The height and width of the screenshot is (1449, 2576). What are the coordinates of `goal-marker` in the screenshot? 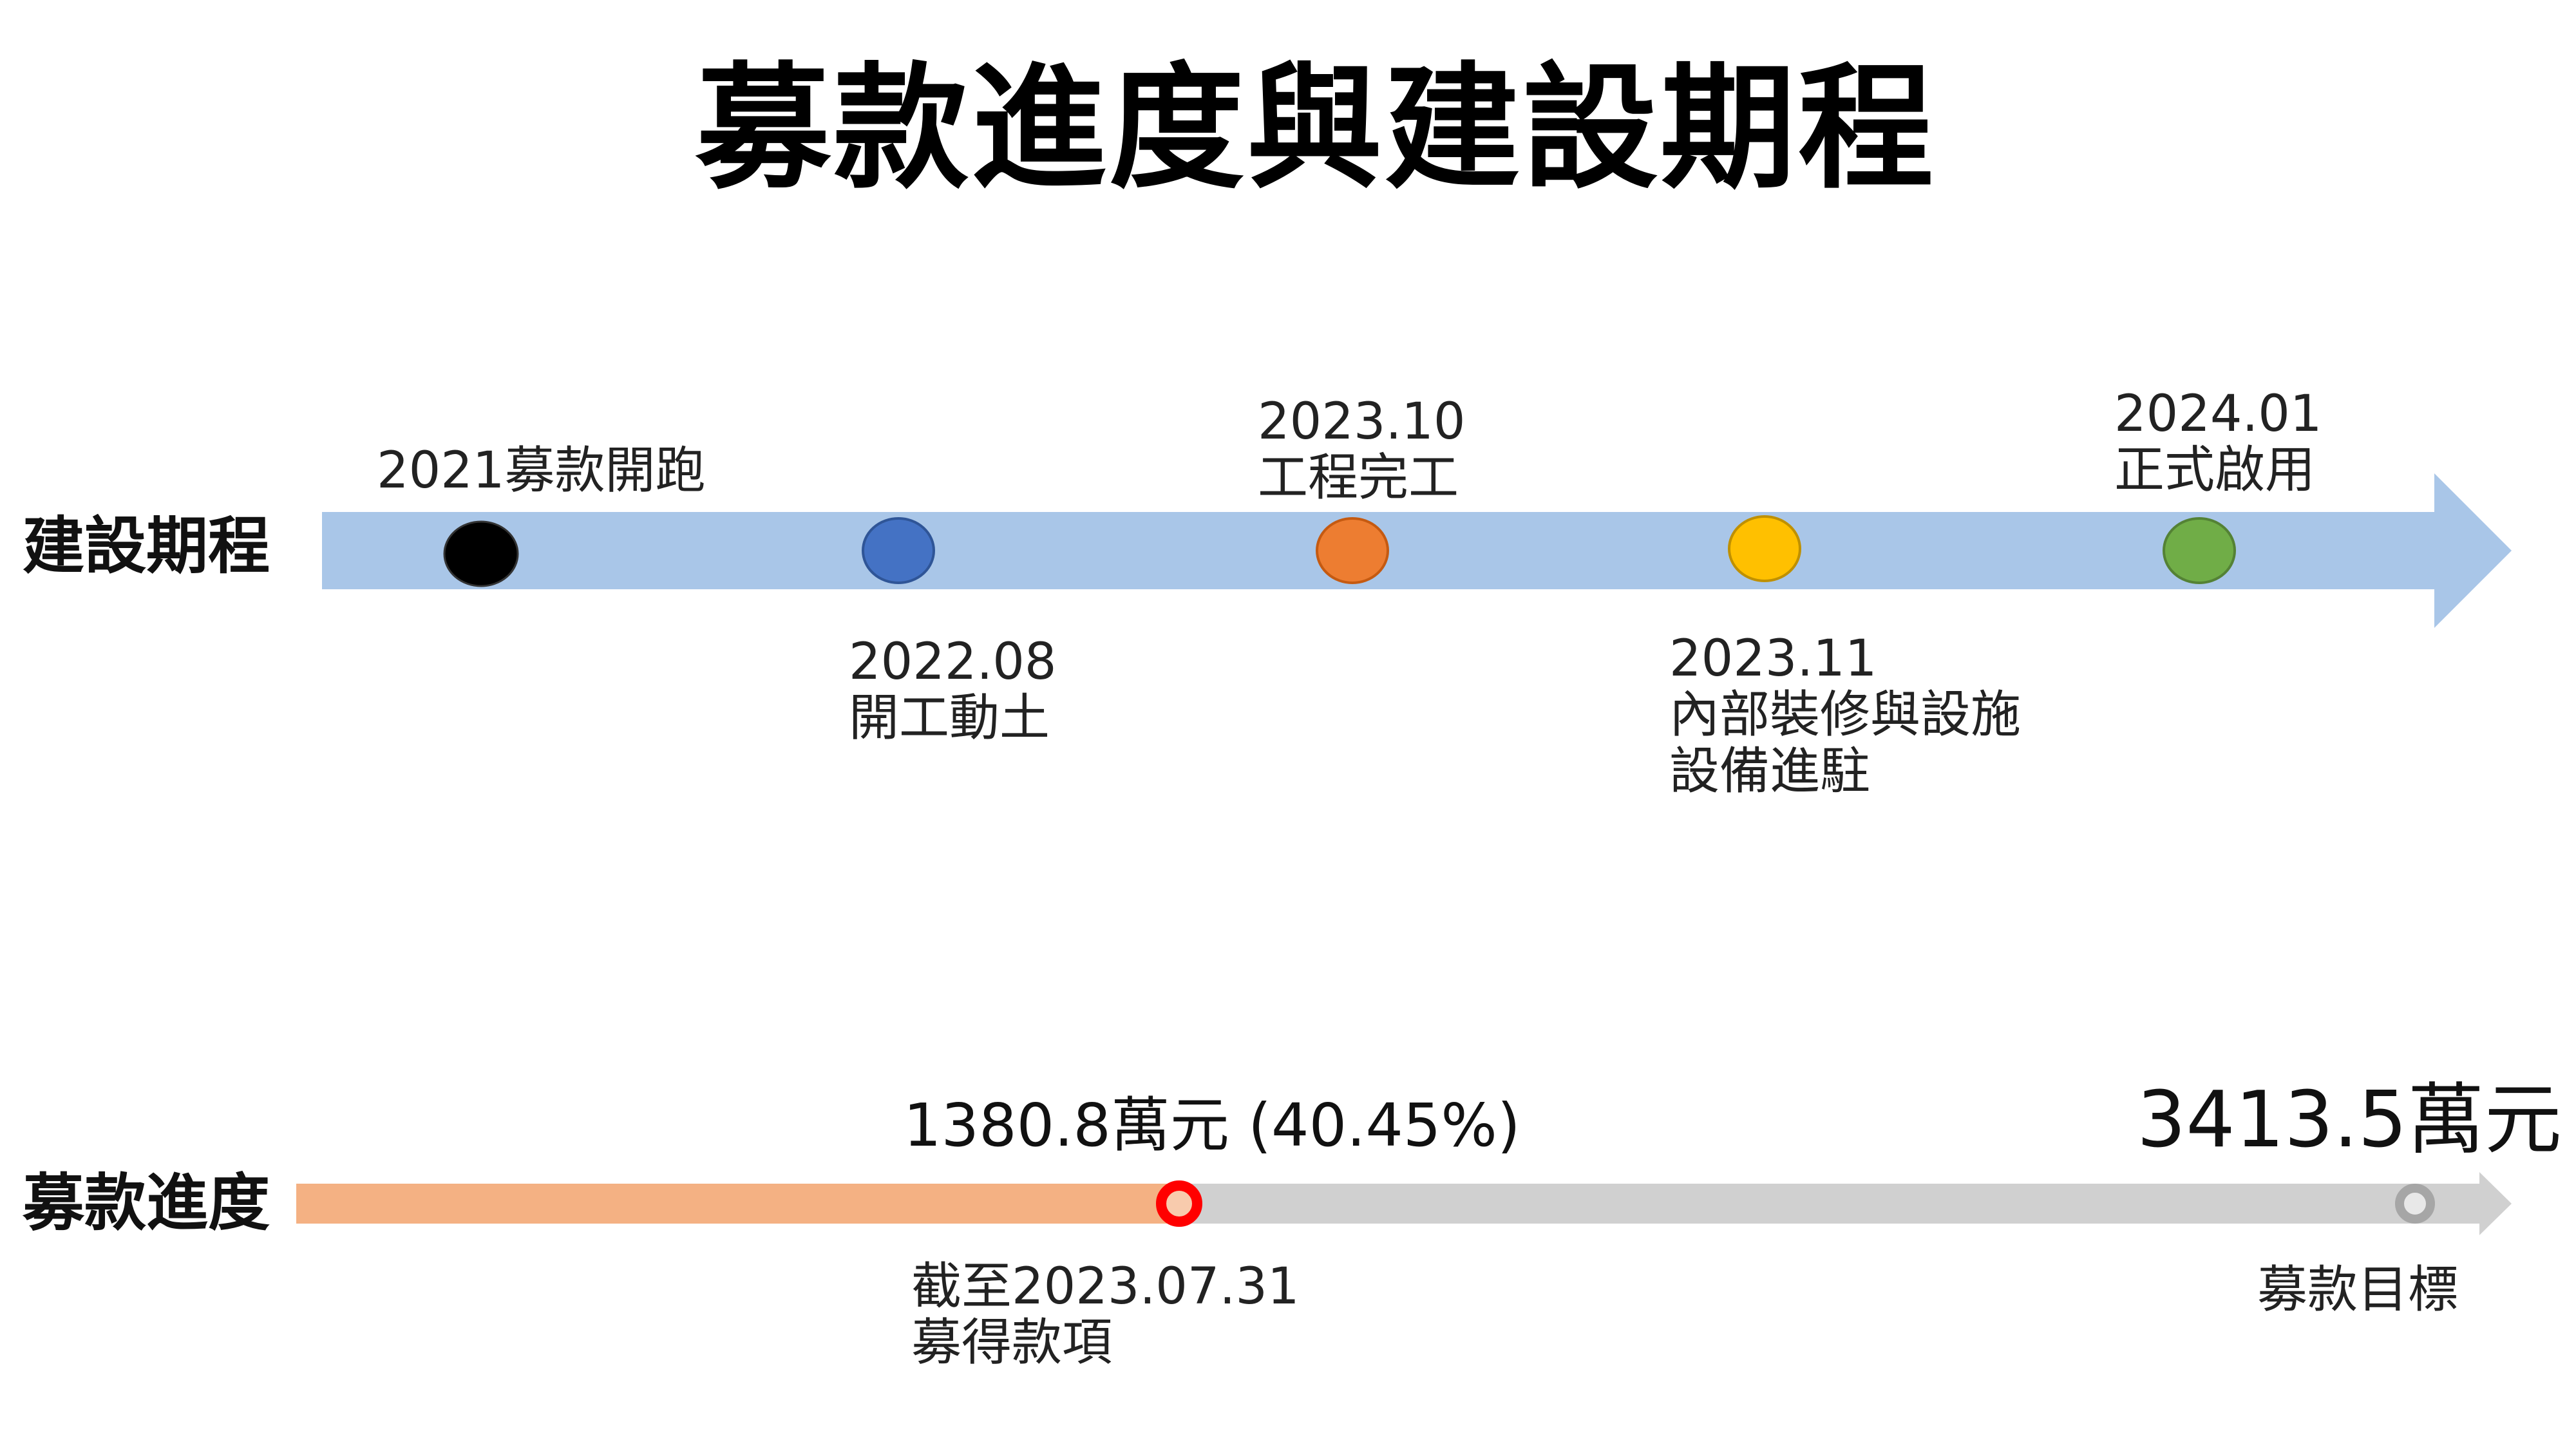 It's located at (2415, 1204).